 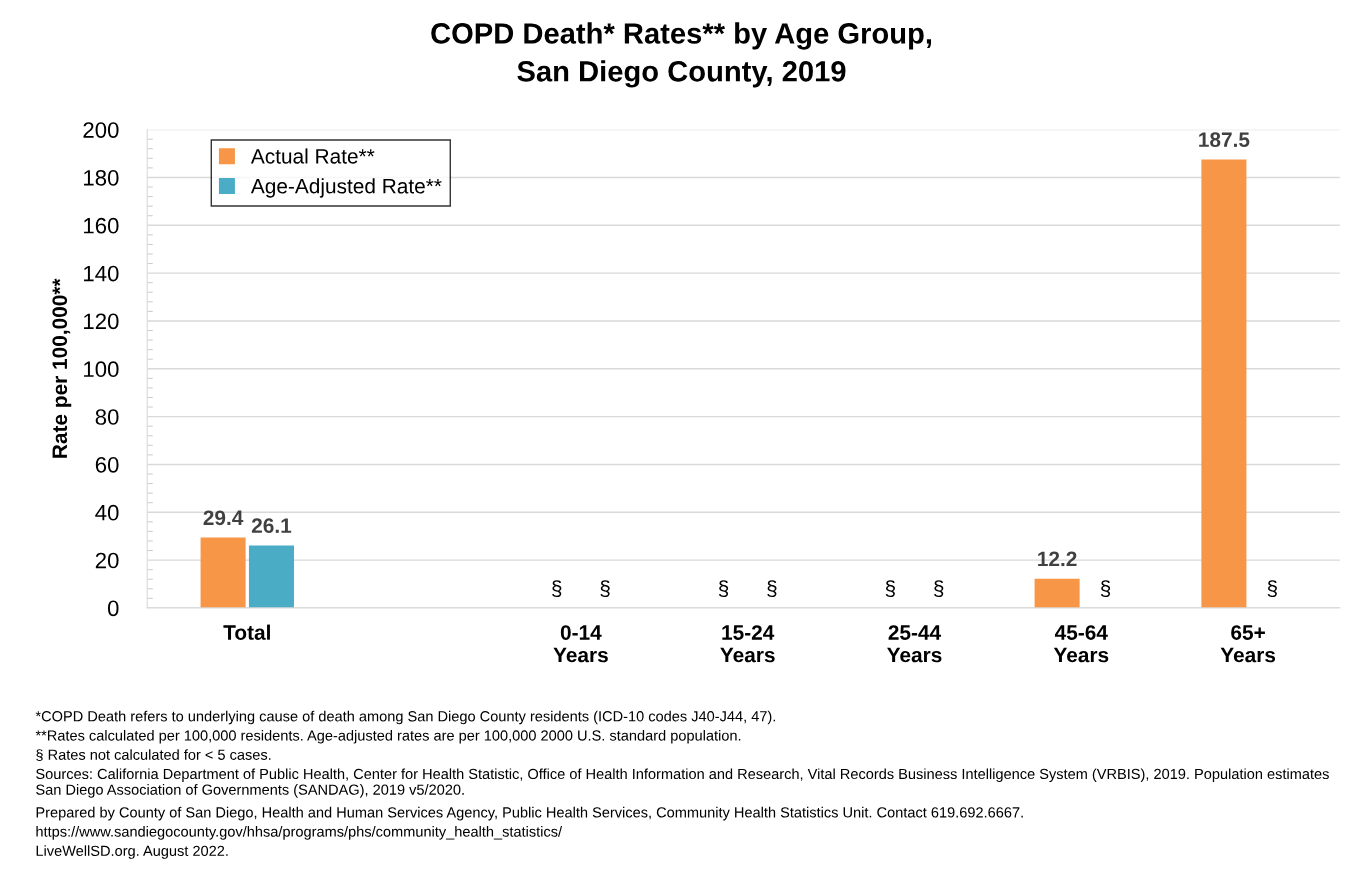 I want to click on x-tick-label: 65+ Years, so click(x=1248, y=644).